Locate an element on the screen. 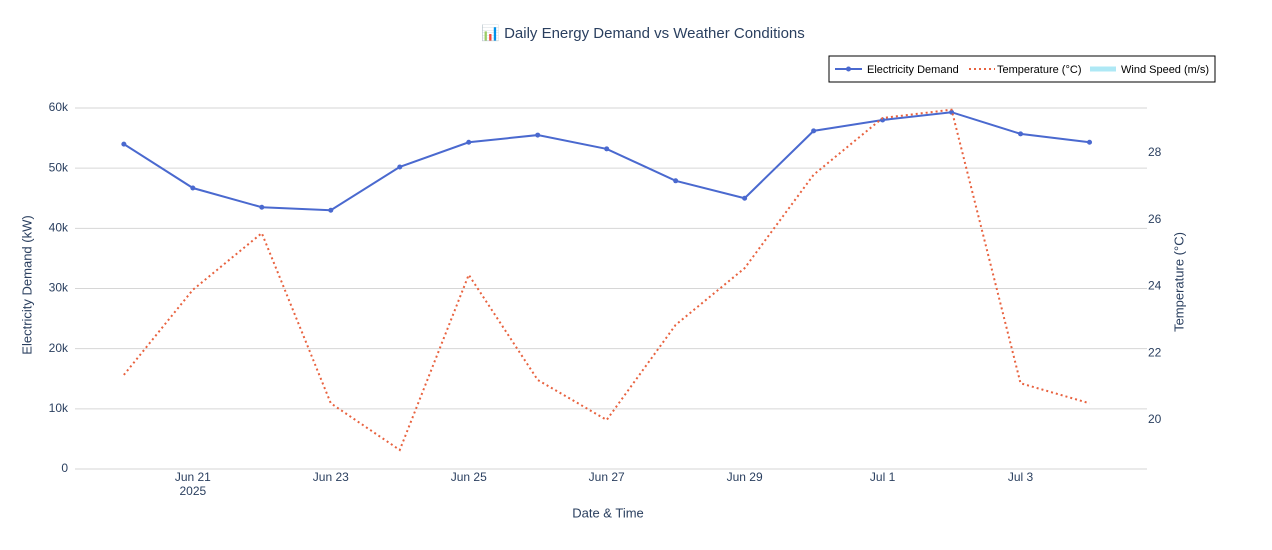  y-tick-label: 20k is located at coordinates (59, 348).